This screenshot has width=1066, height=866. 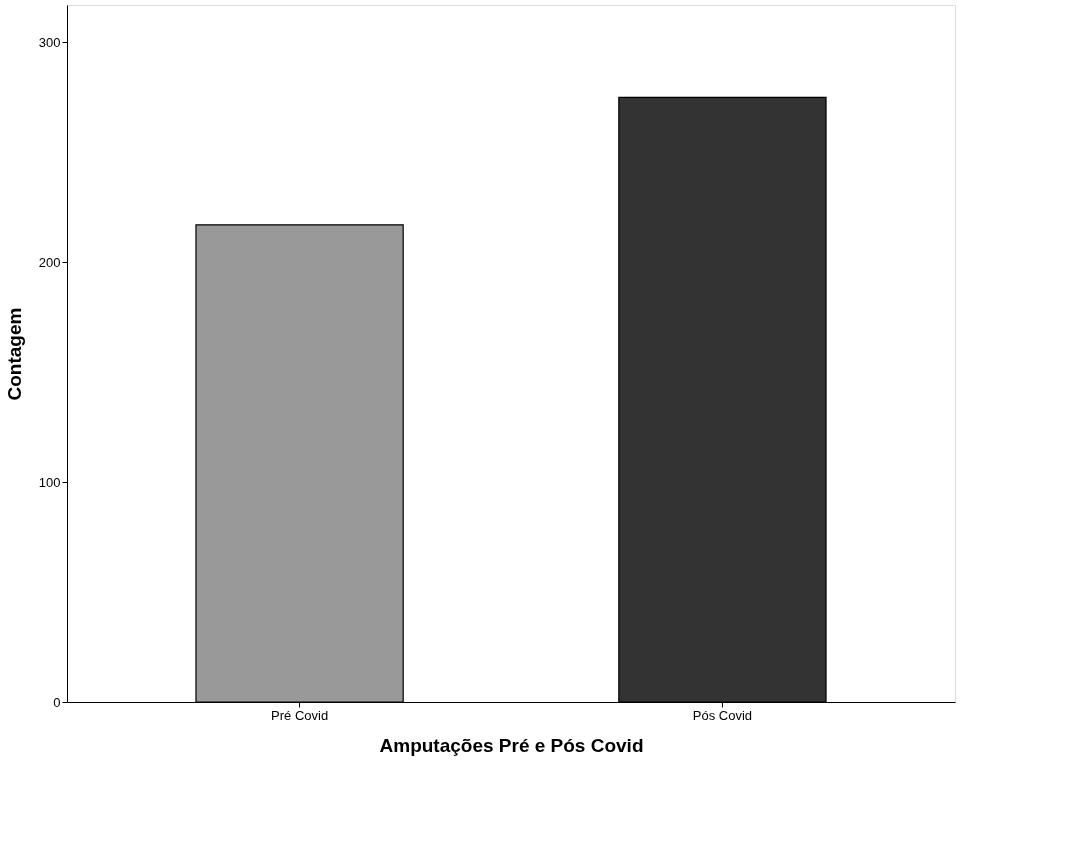 I want to click on y-tick-label: 300, so click(x=49, y=42).